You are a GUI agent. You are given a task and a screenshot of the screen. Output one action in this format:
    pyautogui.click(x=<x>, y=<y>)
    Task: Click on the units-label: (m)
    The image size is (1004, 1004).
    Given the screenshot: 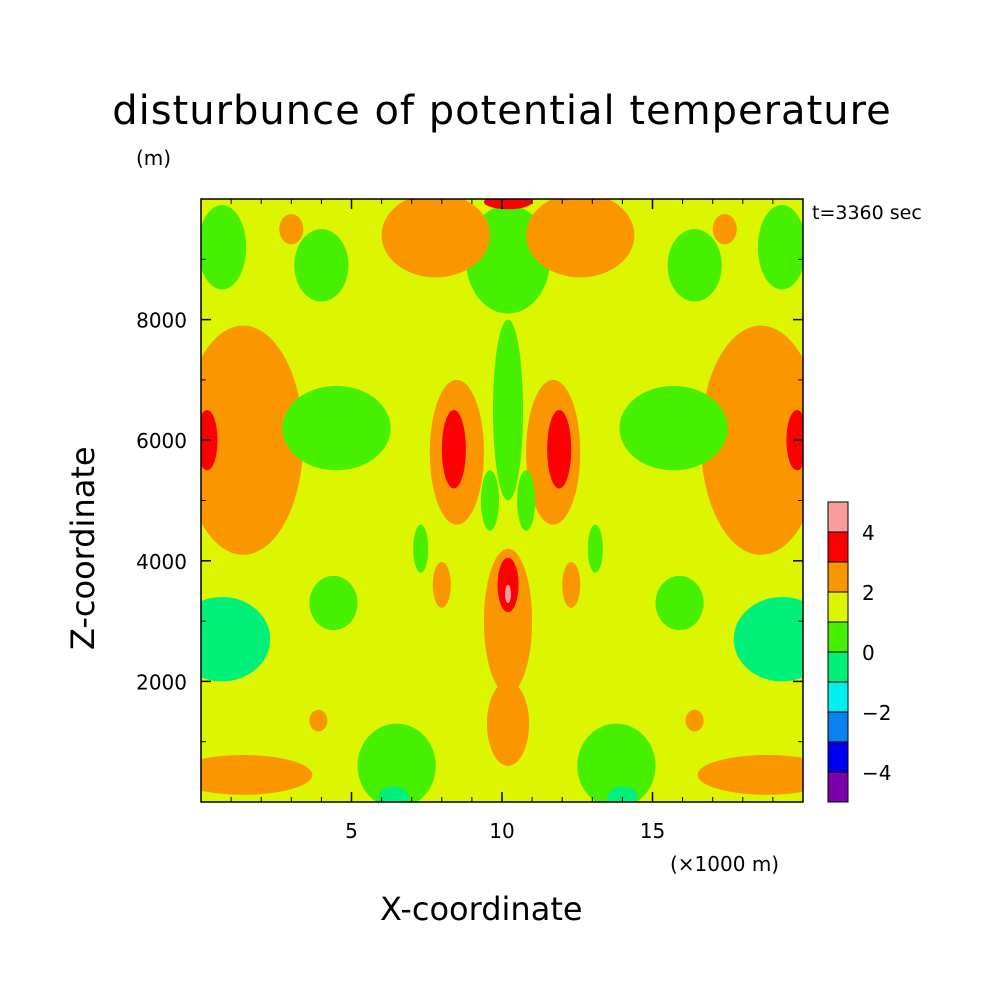 What is the action you would take?
    pyautogui.click(x=154, y=158)
    